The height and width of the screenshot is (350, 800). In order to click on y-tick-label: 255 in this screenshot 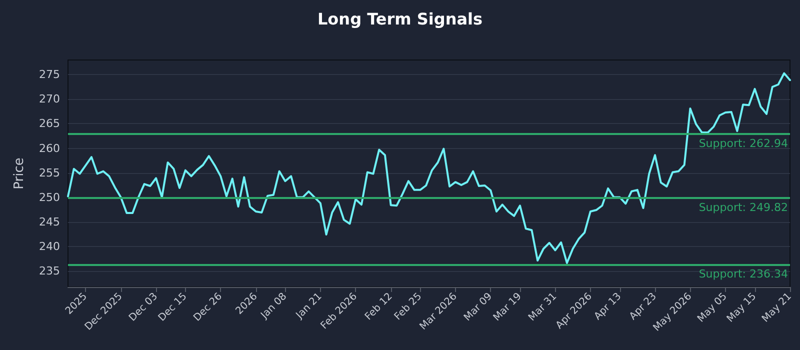, I will do `click(49, 173)`.